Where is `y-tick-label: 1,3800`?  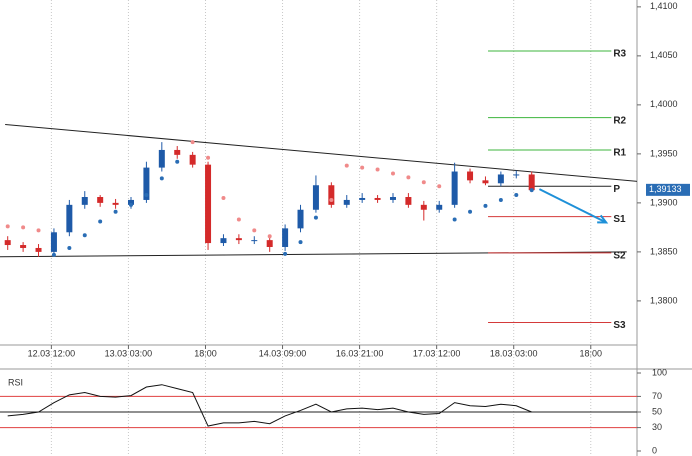 y-tick-label: 1,3800 is located at coordinates (664, 300).